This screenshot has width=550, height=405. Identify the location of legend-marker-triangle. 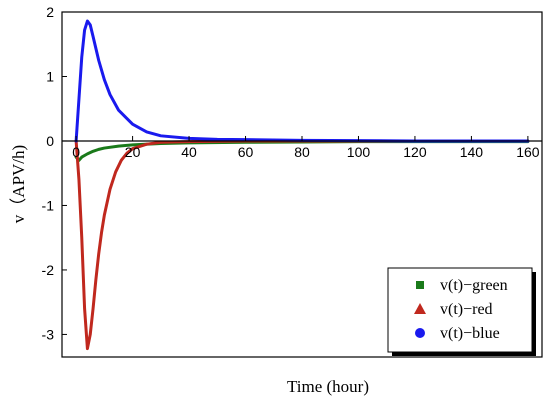
(420, 308).